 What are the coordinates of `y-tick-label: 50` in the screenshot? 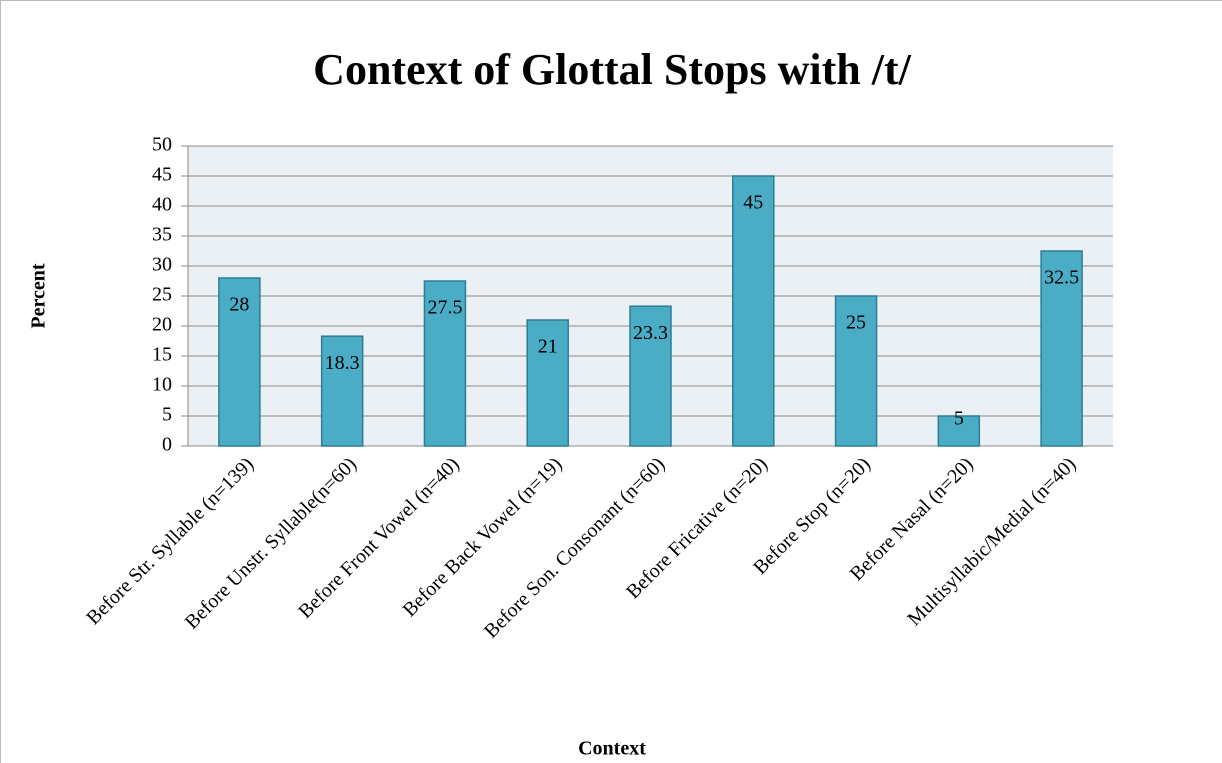 It's located at (162, 145).